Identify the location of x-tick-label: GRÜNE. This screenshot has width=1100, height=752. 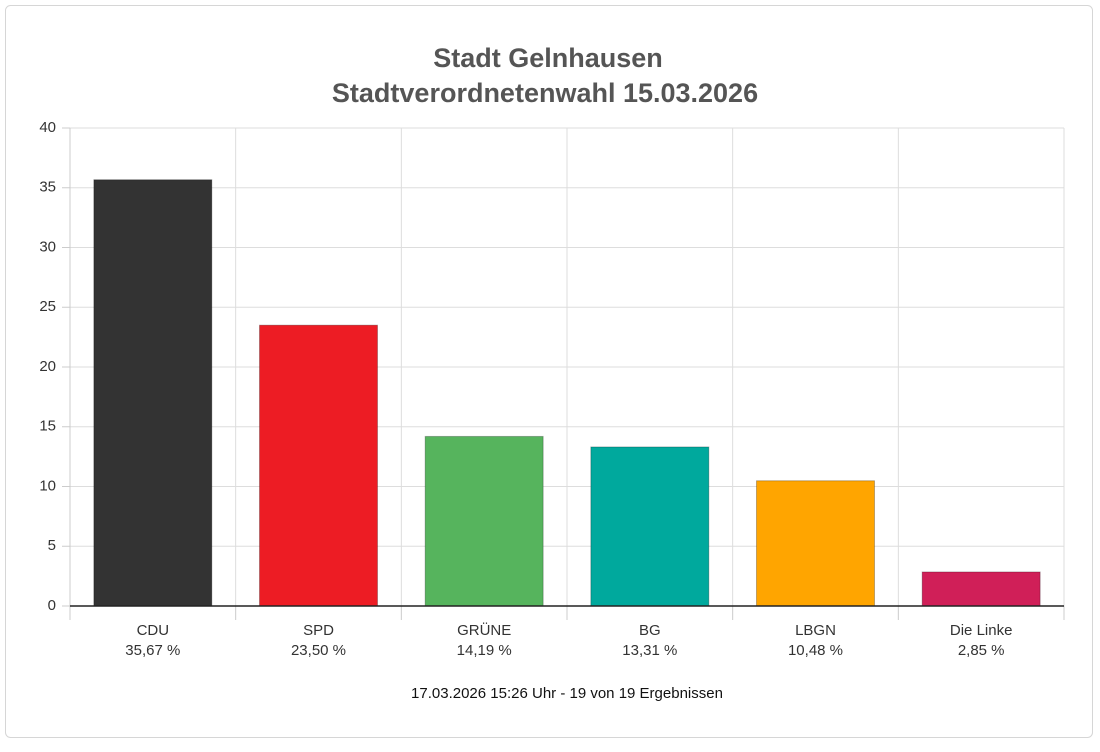
(484, 630).